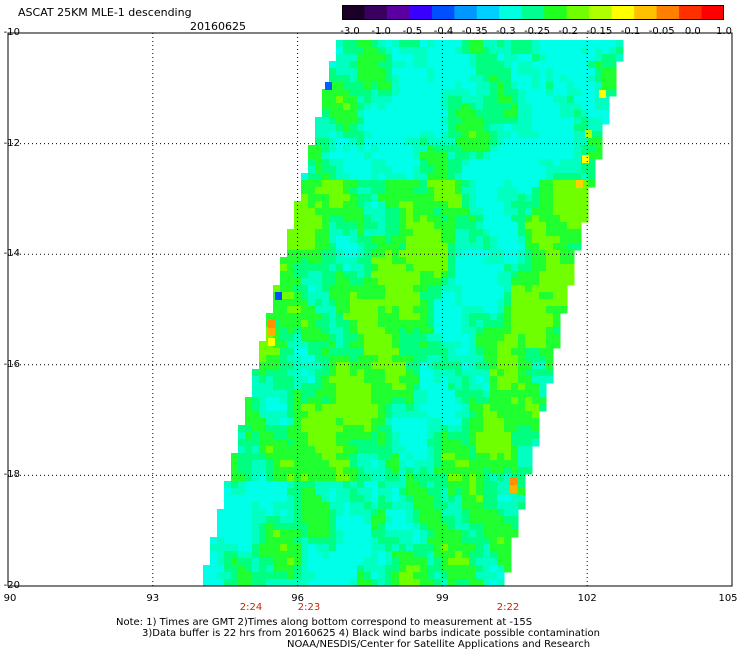 The height and width of the screenshot is (651, 740). I want to click on colorbar-tick-label: 0.0, so click(692, 31).